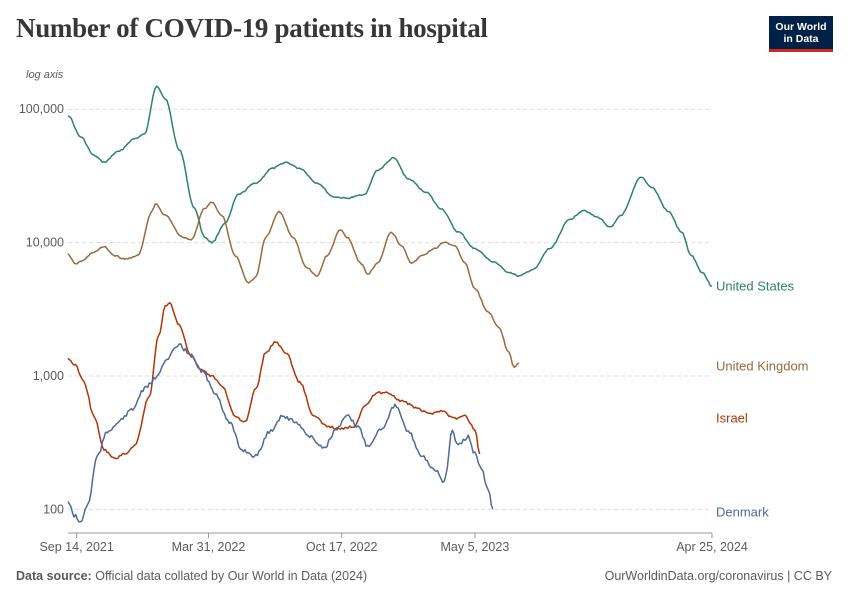  I want to click on series-label-united-kingdom: United Kingdom, so click(762, 365).